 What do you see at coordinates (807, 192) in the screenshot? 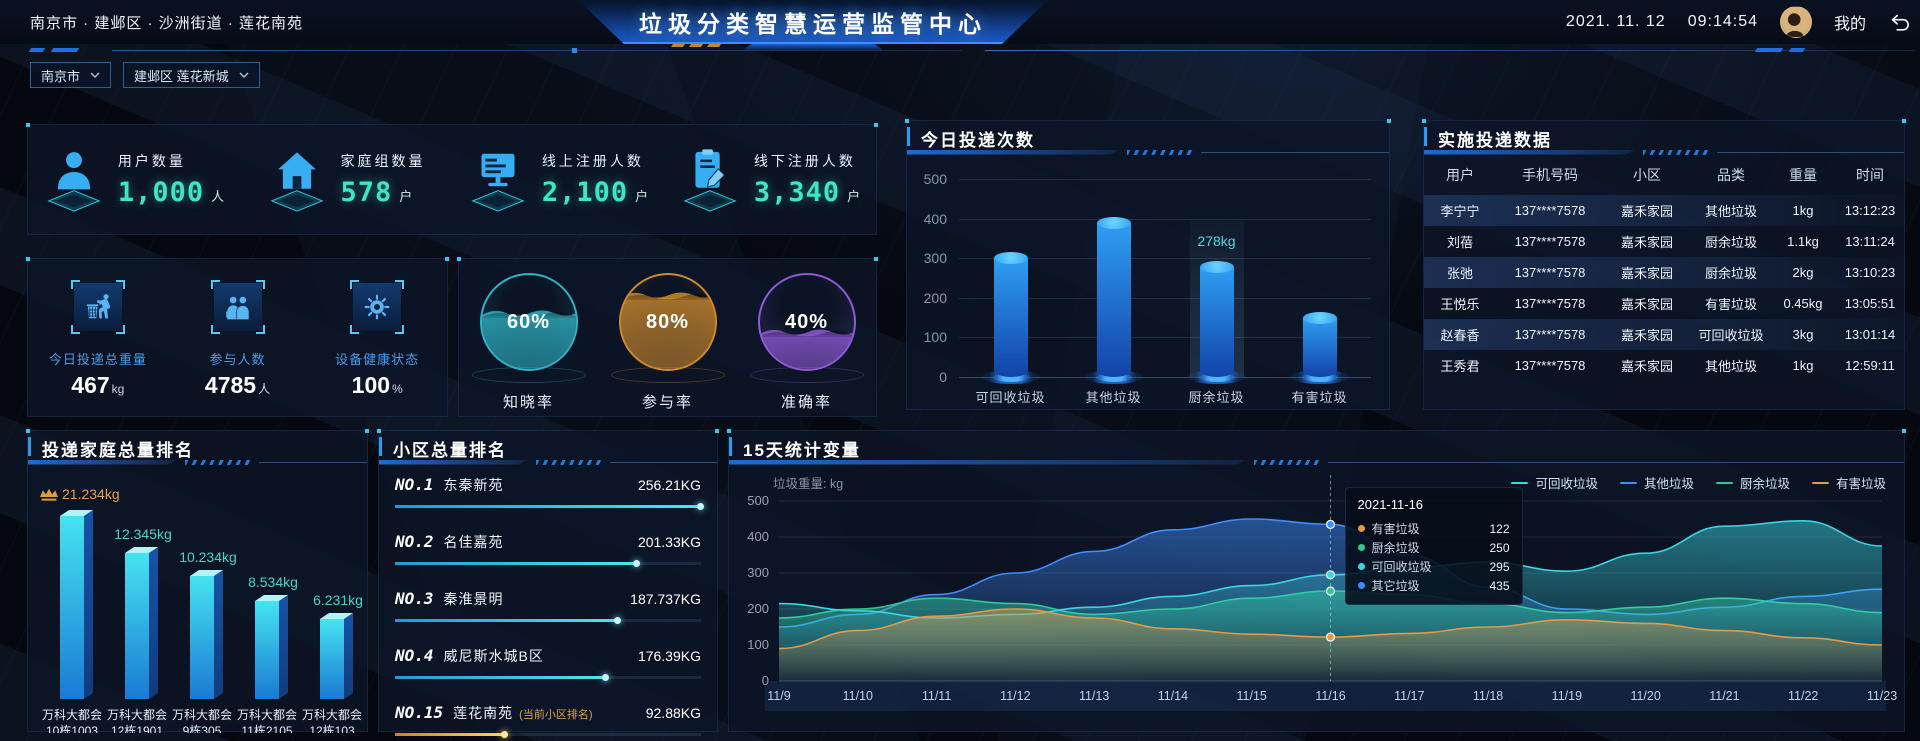
I see `top-stat-value: 3,340 户` at bounding box center [807, 192].